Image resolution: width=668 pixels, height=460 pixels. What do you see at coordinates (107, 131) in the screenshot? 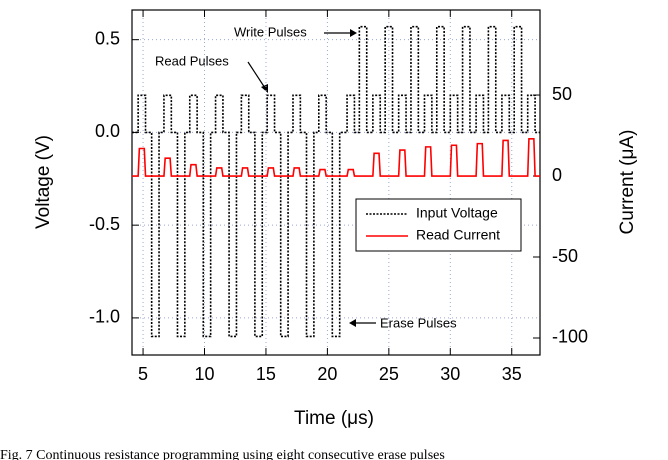
I see `y-tick-label: 0.0` at bounding box center [107, 131].